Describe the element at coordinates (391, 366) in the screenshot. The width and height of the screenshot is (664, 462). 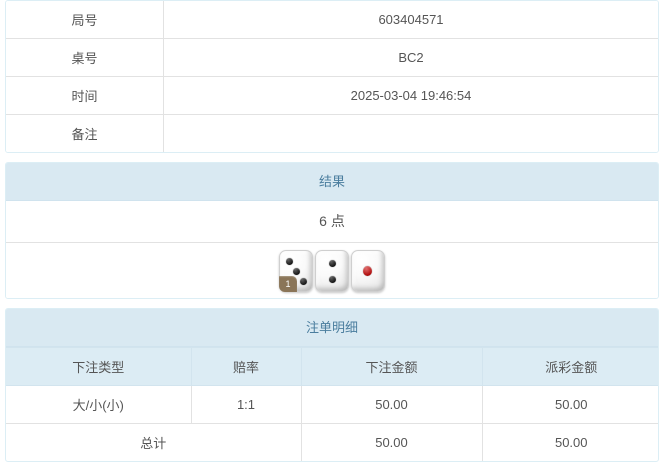
I see `column-header-bet-amount: 下注金额` at that location.